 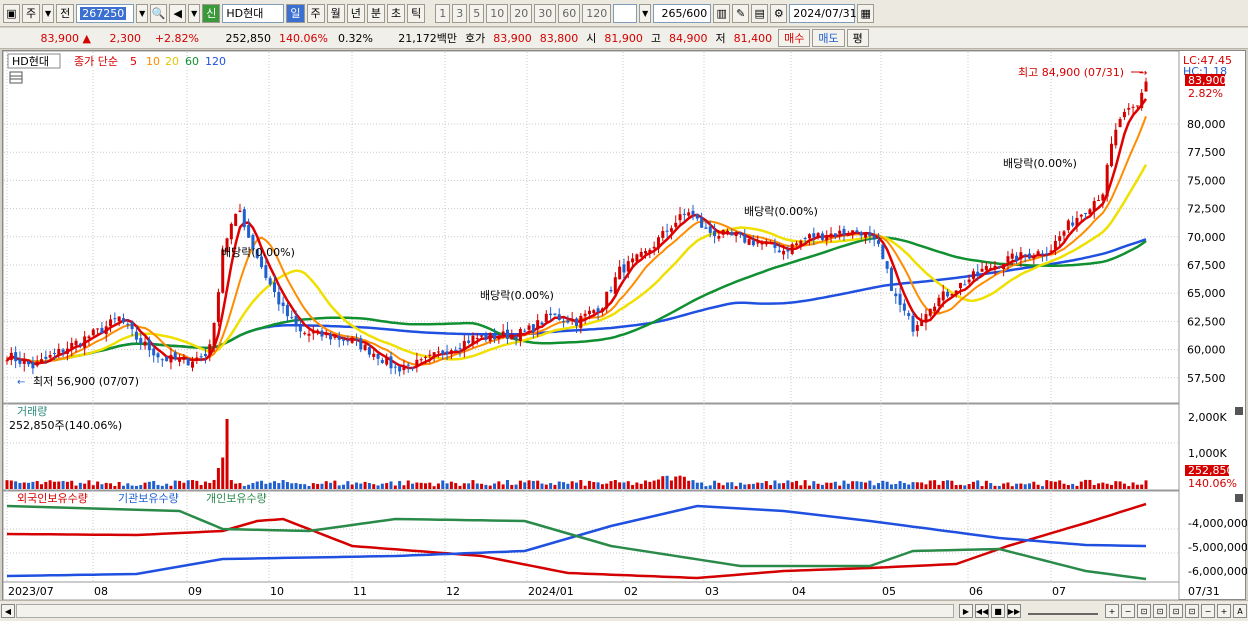 What do you see at coordinates (521, 13) in the screenshot?
I see `interval-20: 20` at bounding box center [521, 13].